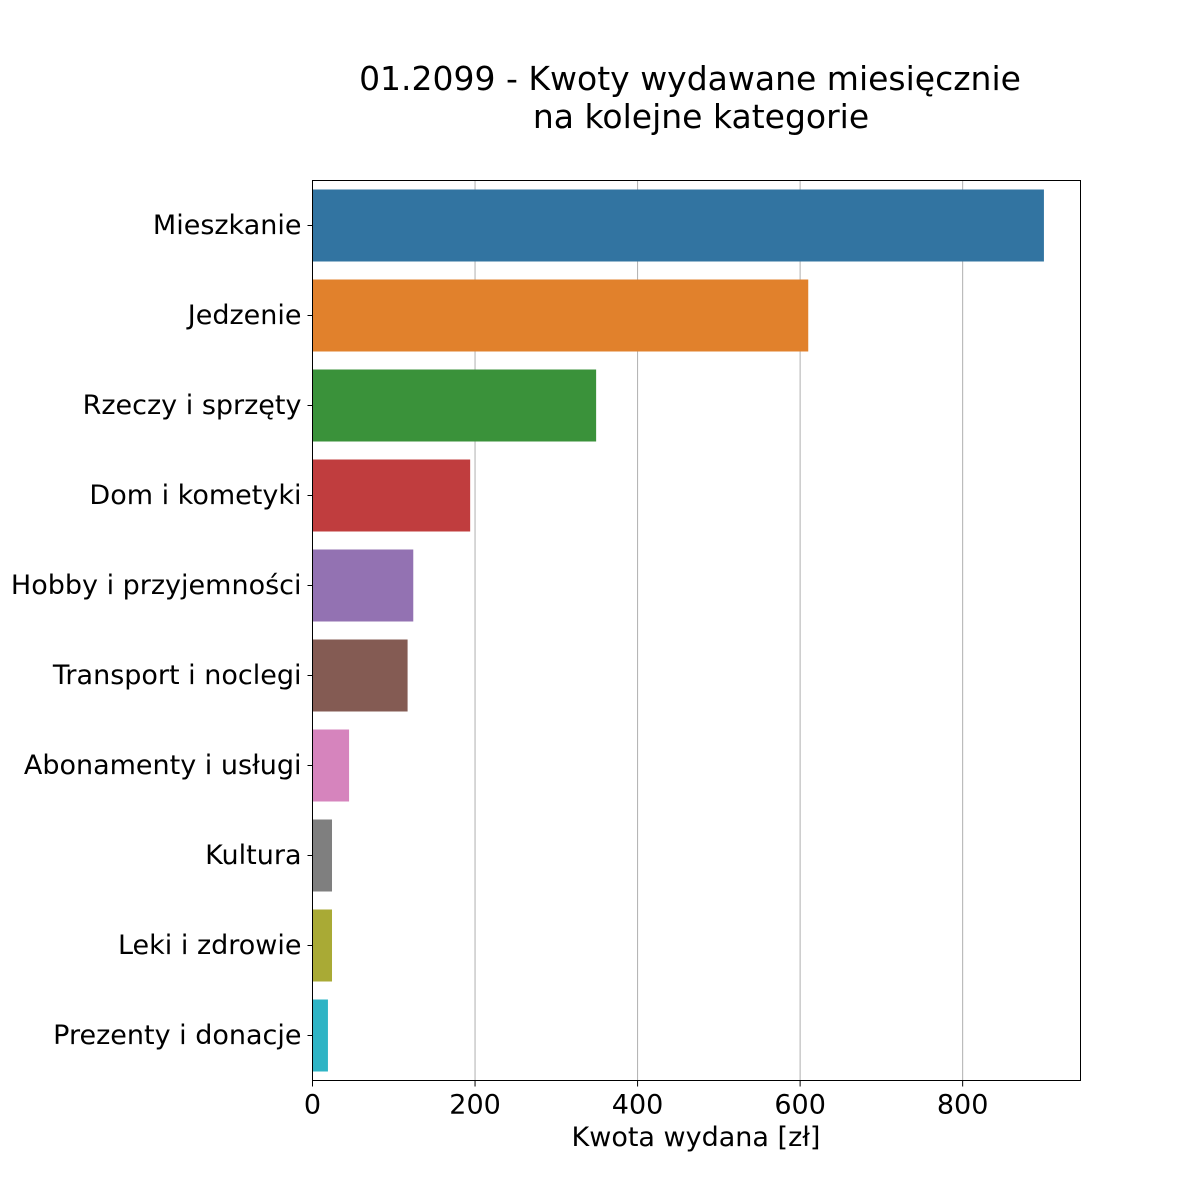 Image resolution: width=1200 pixels, height=1200 pixels. I want to click on y-tick-label-2: Rzeczy i sprzęty, so click(192, 405).